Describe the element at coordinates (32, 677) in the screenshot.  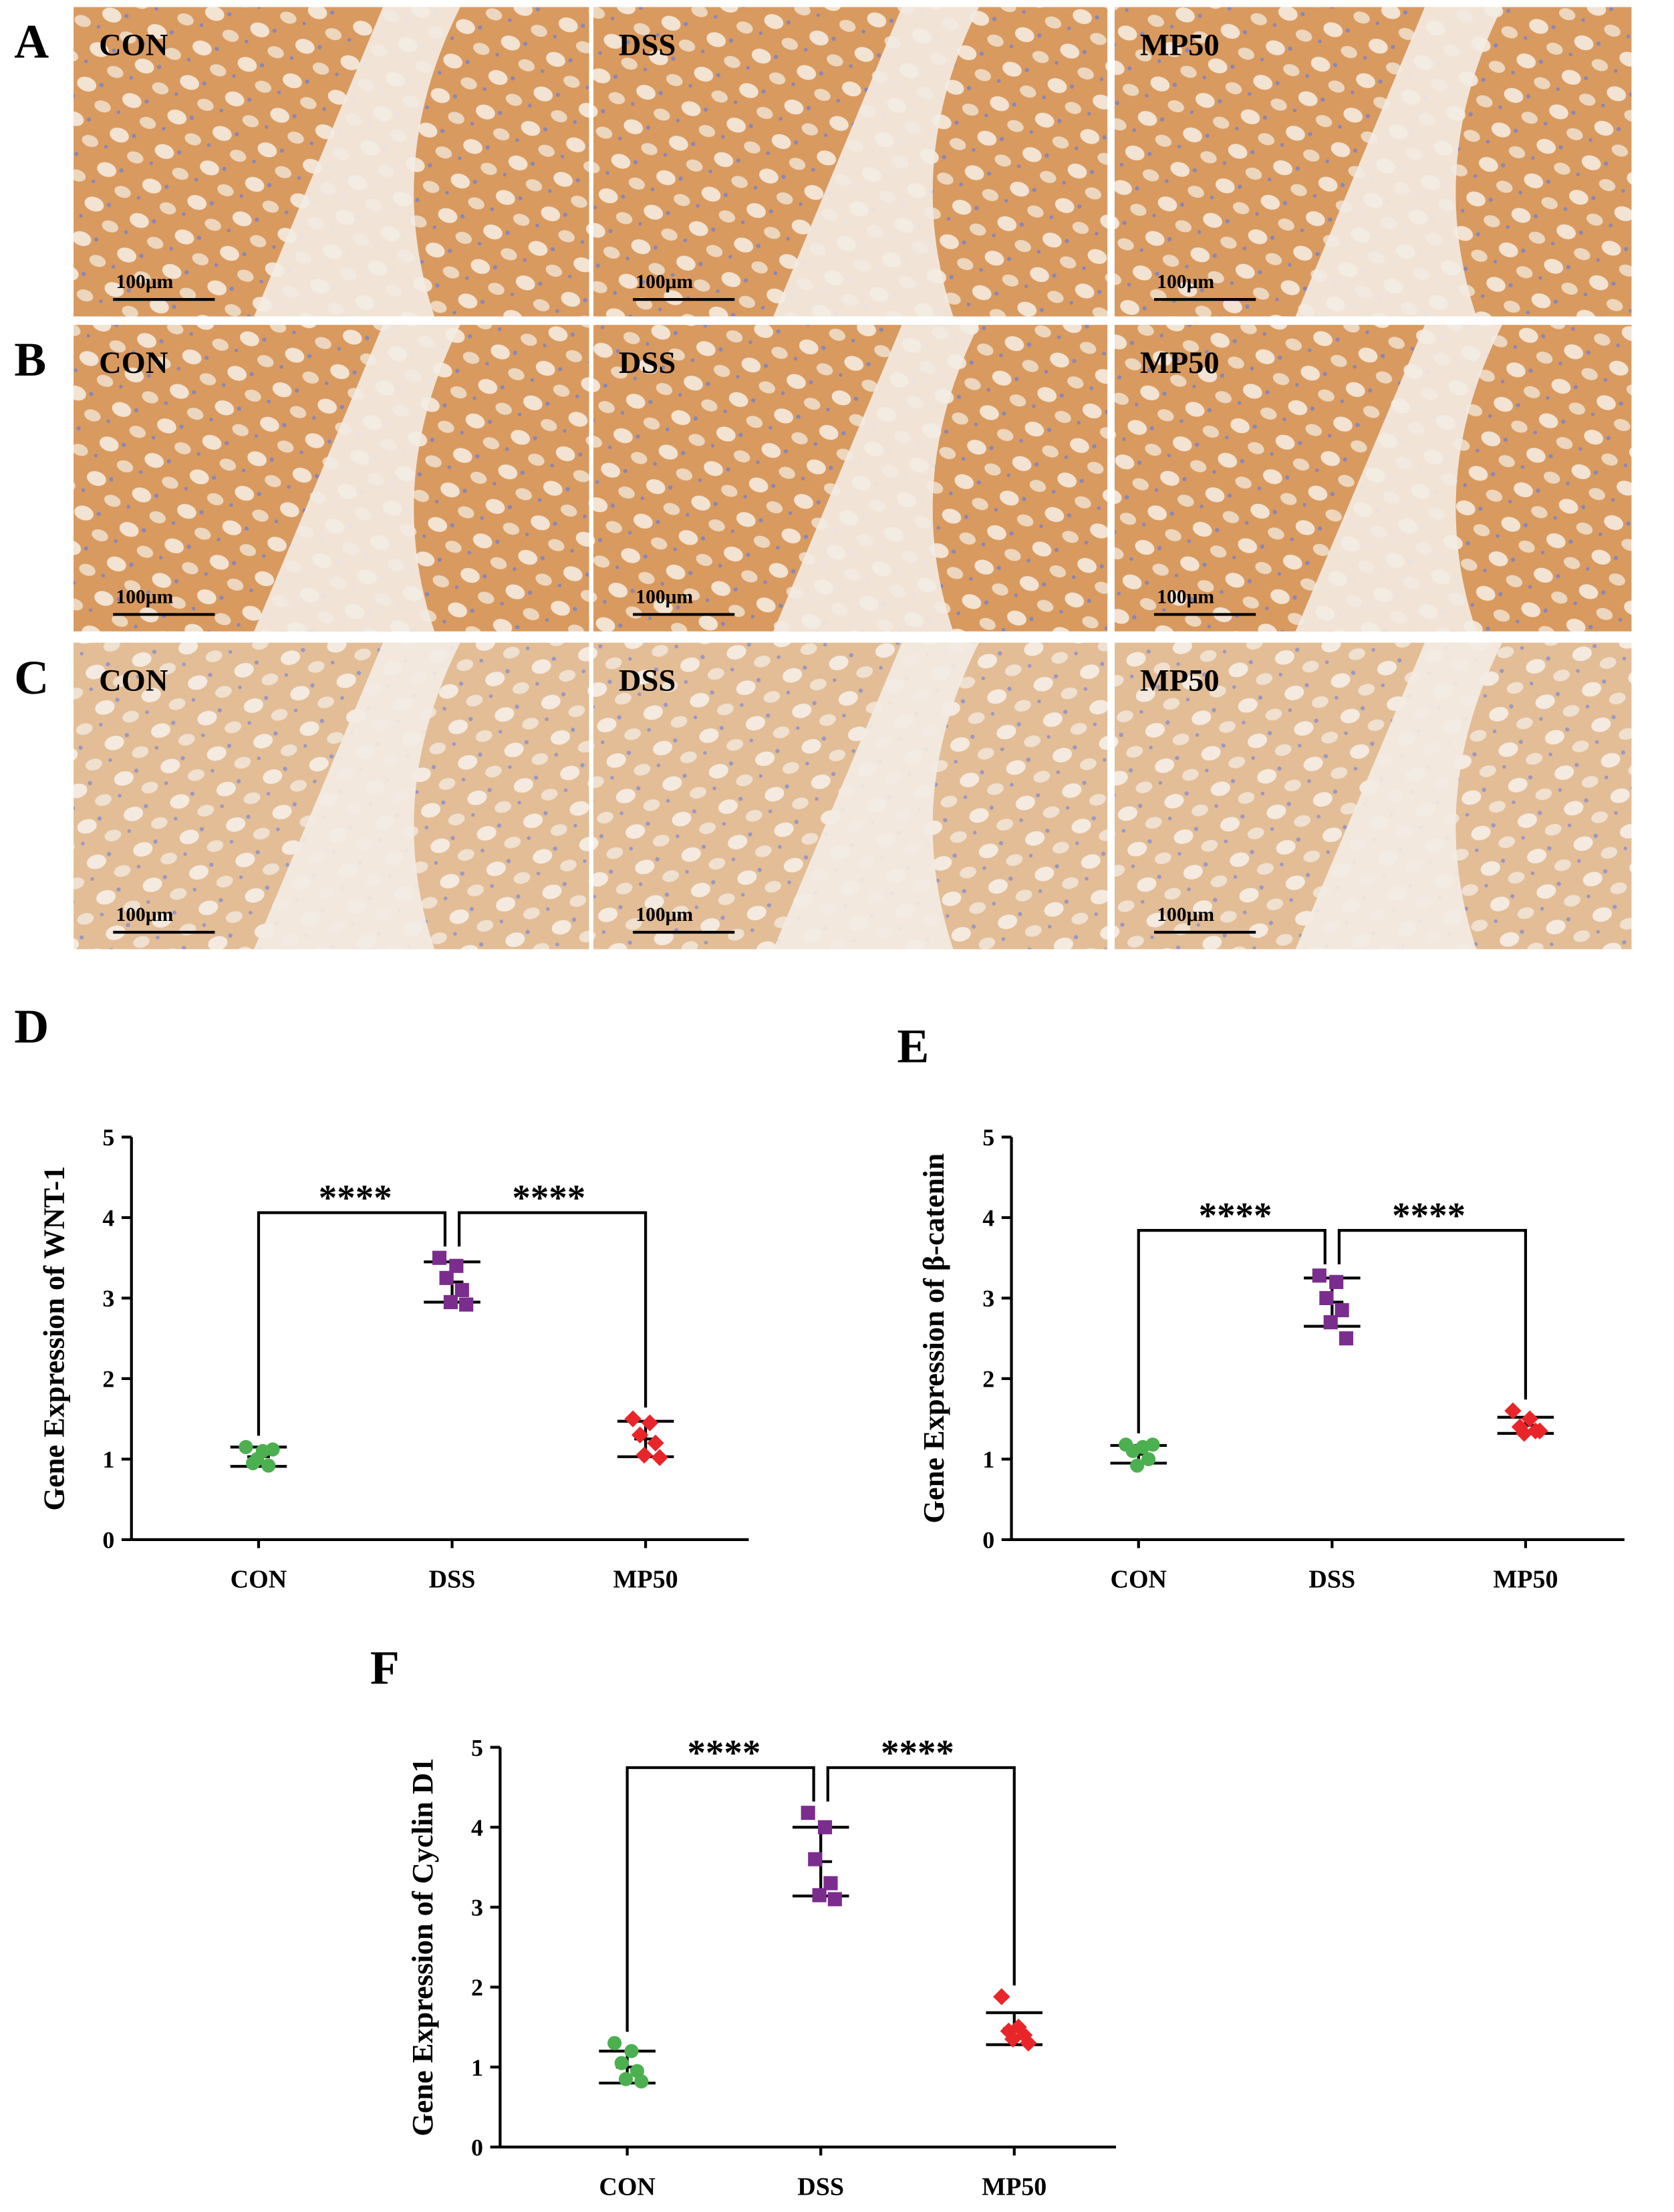
I see `panel-letter: C` at that location.